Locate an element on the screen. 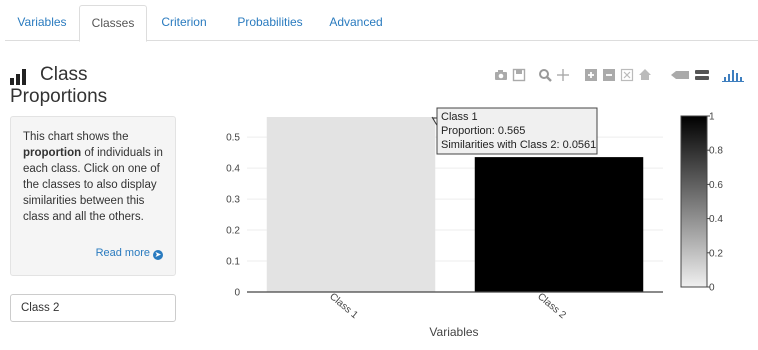 The image size is (758, 350). plotly-logo-icon is located at coordinates (733, 75).